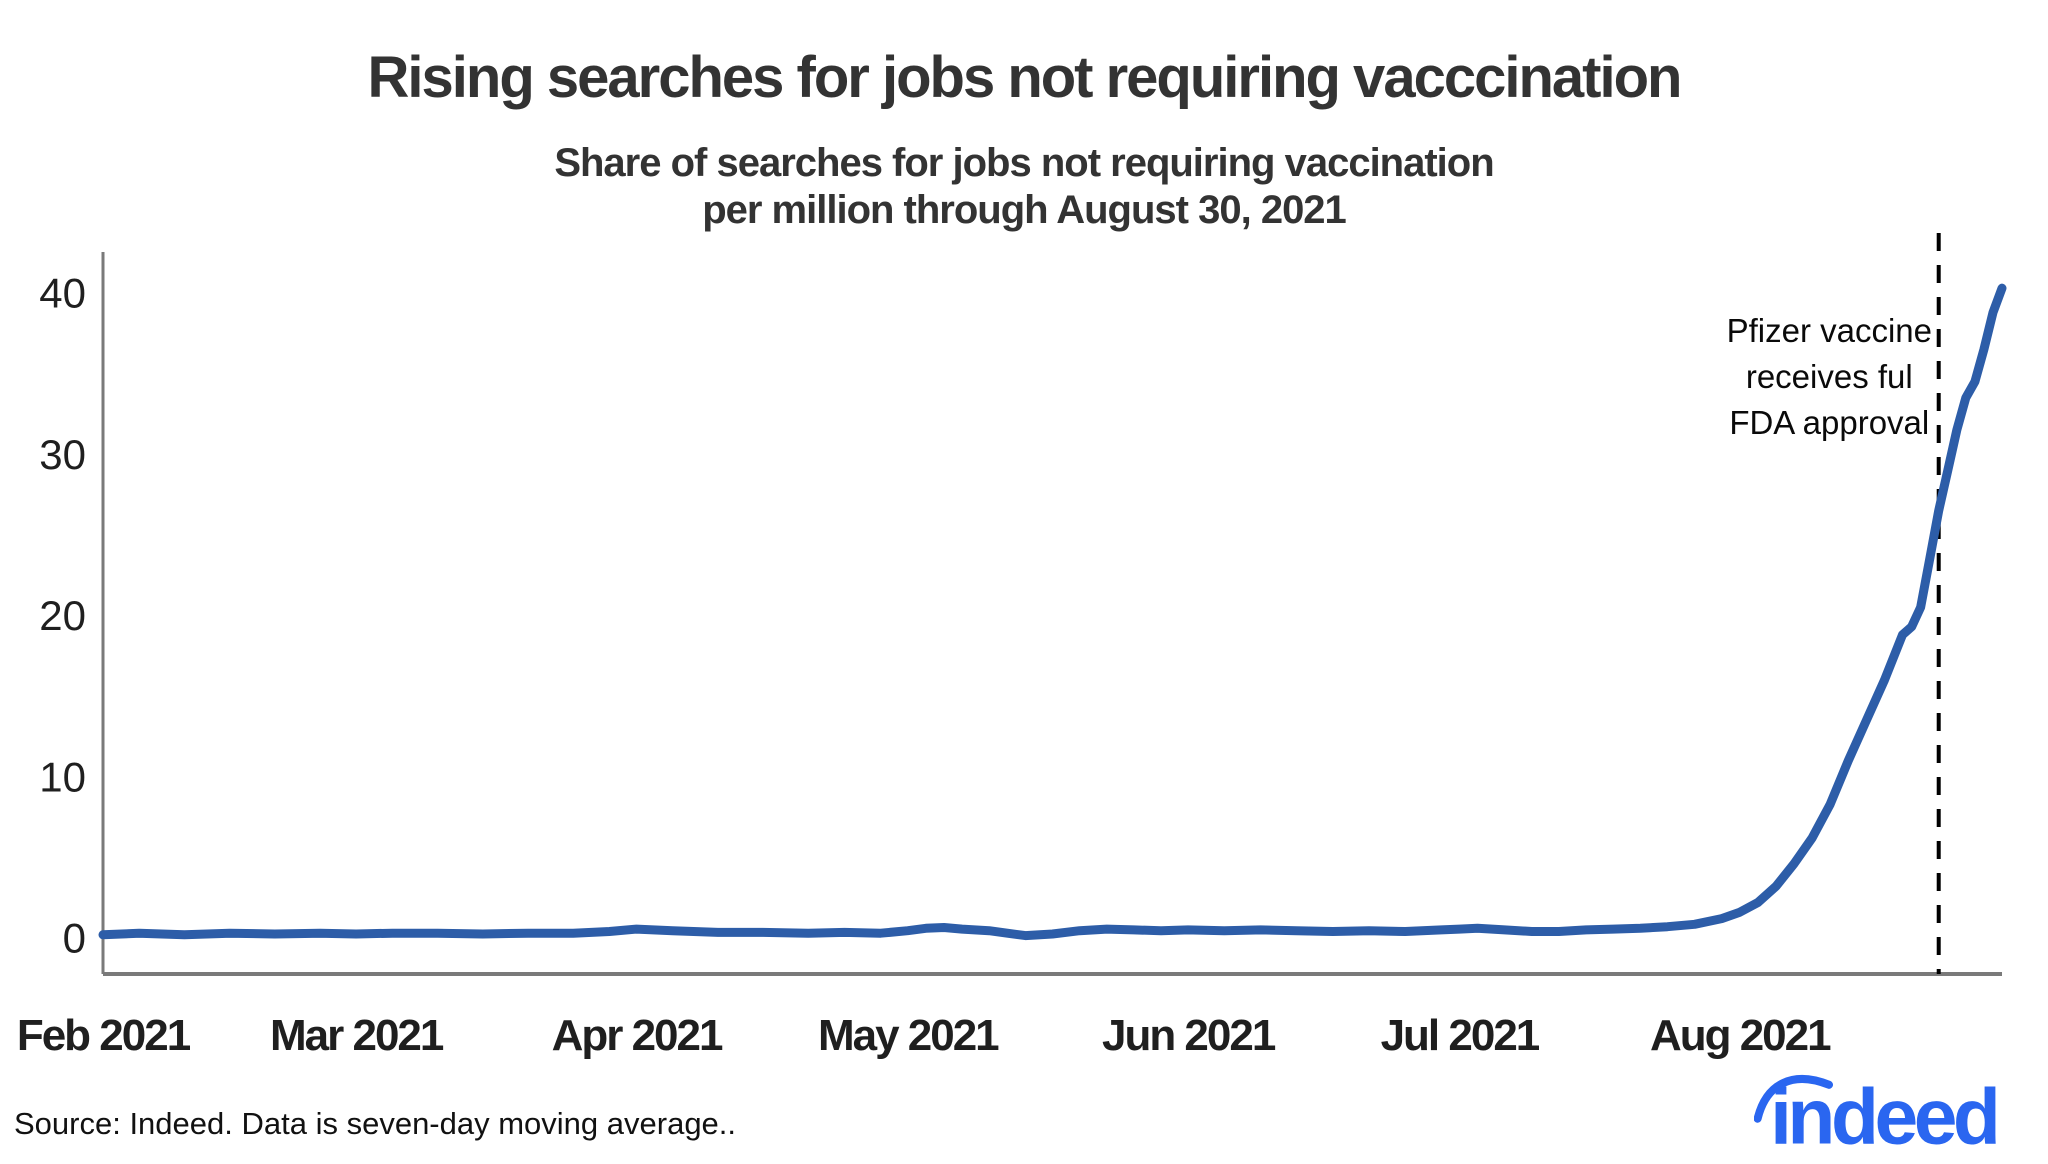 Image resolution: width=2048 pixels, height=1164 pixels. I want to click on x-axis-tick-label: May 2021, so click(908, 1035).